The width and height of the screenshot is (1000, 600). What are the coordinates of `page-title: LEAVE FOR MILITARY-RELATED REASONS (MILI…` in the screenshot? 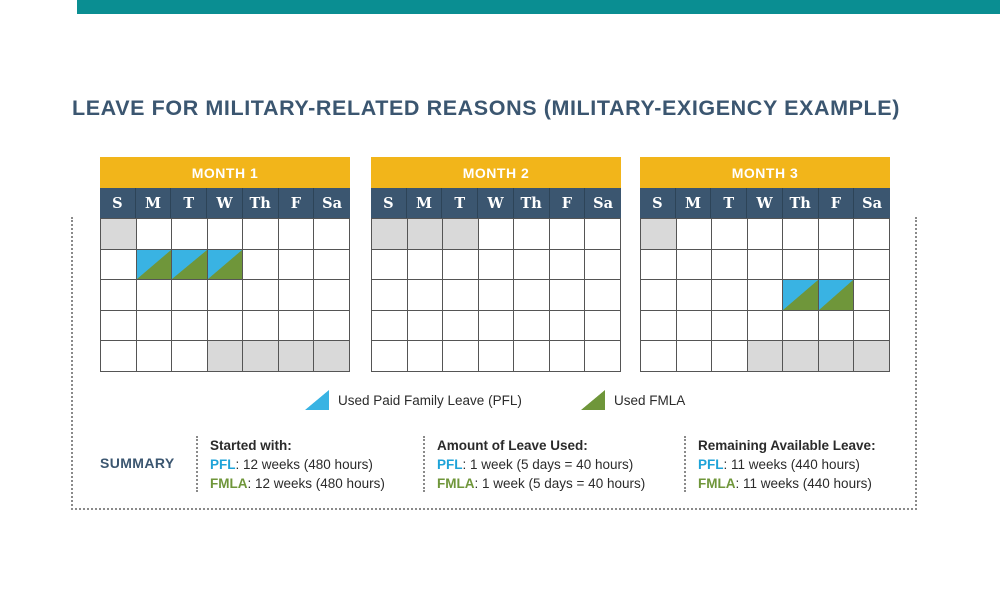 It's located at (486, 108).